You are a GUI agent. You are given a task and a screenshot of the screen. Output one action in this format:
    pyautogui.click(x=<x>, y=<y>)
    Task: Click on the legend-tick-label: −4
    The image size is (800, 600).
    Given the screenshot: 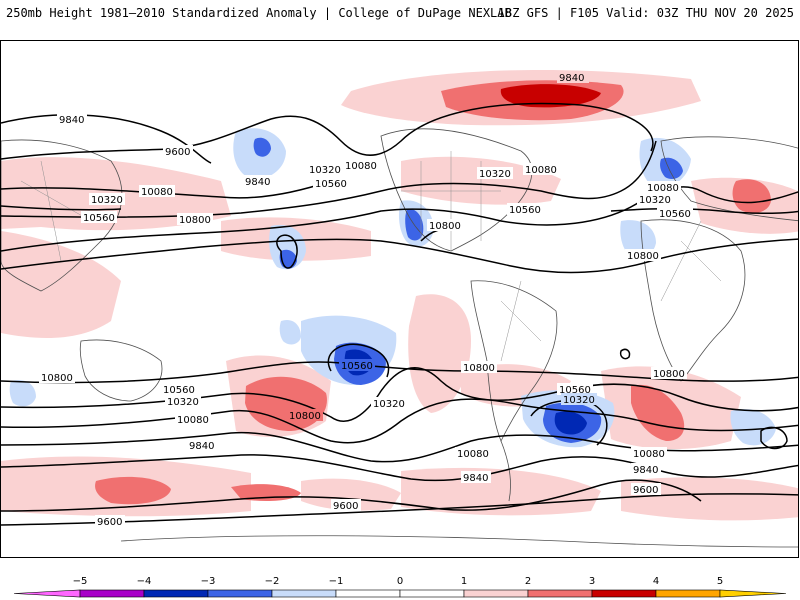 What is the action you would take?
    pyautogui.click(x=144, y=581)
    